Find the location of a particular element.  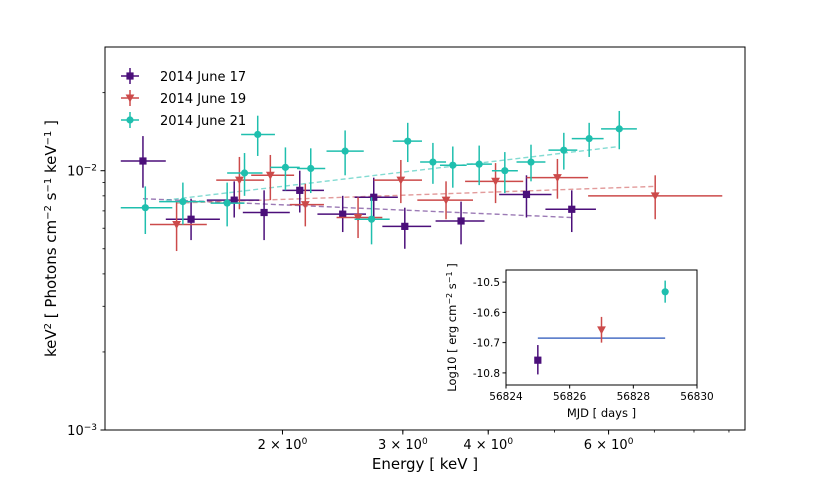

label-superscript: −3 is located at coordinates (90, 428).